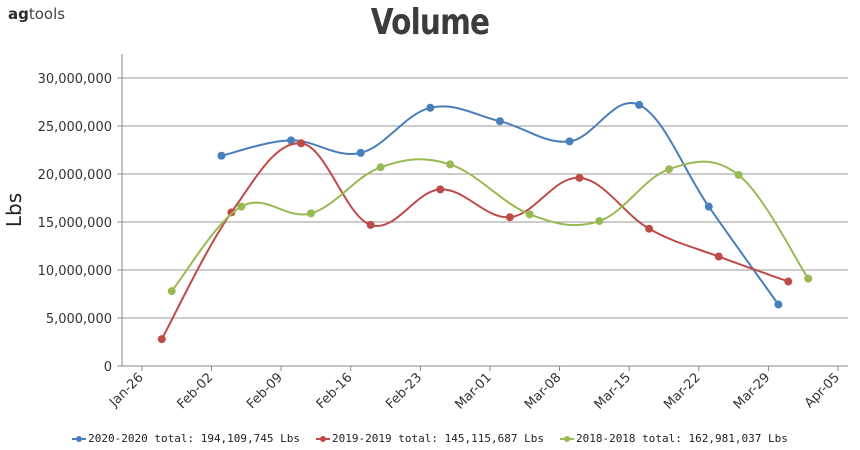  What do you see at coordinates (195, 391) in the screenshot?
I see `x-tick-label: Feb-02` at bounding box center [195, 391].